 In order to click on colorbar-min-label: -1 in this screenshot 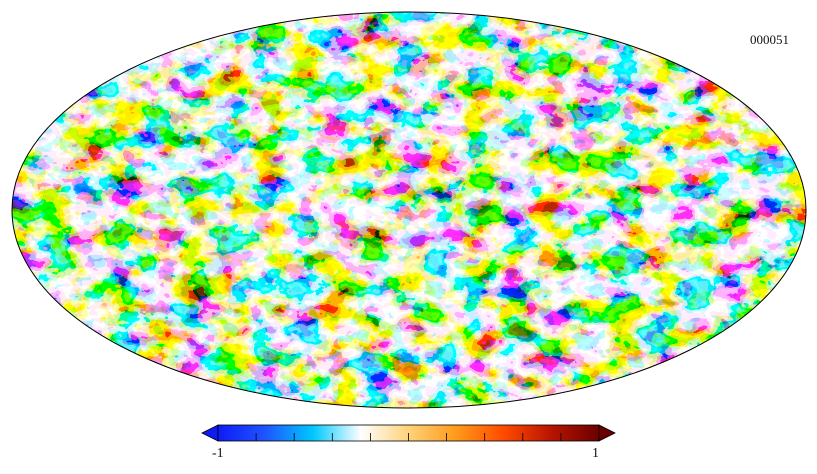, I will do `click(218, 453)`.